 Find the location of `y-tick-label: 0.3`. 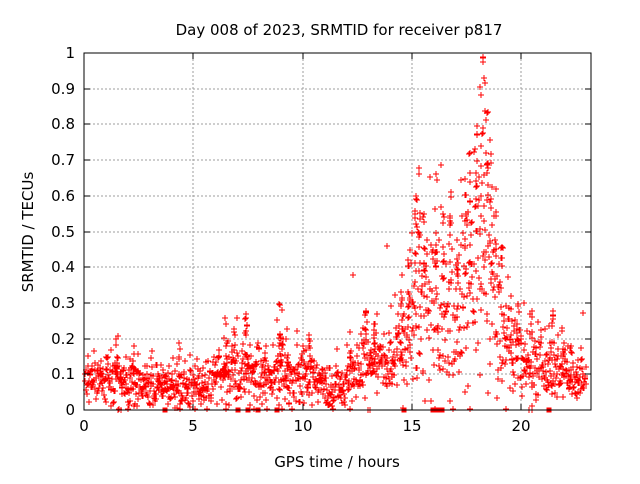

y-tick-label: 0.3 is located at coordinates (63, 303).